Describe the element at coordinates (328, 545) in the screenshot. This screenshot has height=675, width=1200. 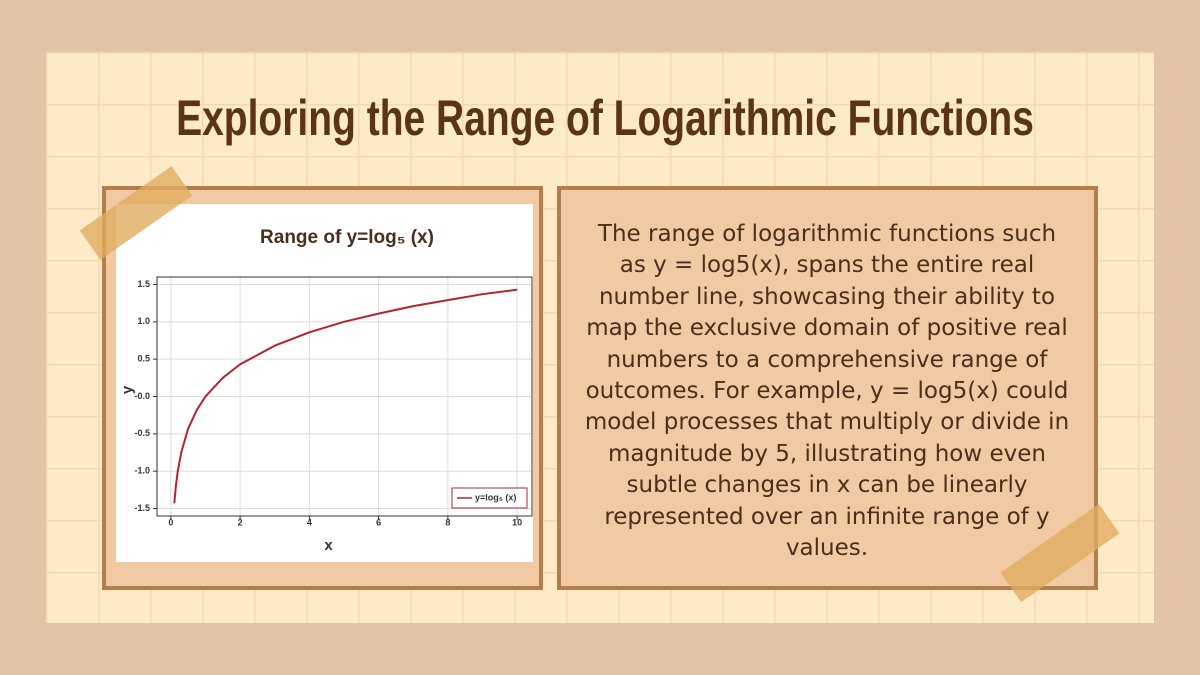
I see `x-axis-label: x` at that location.